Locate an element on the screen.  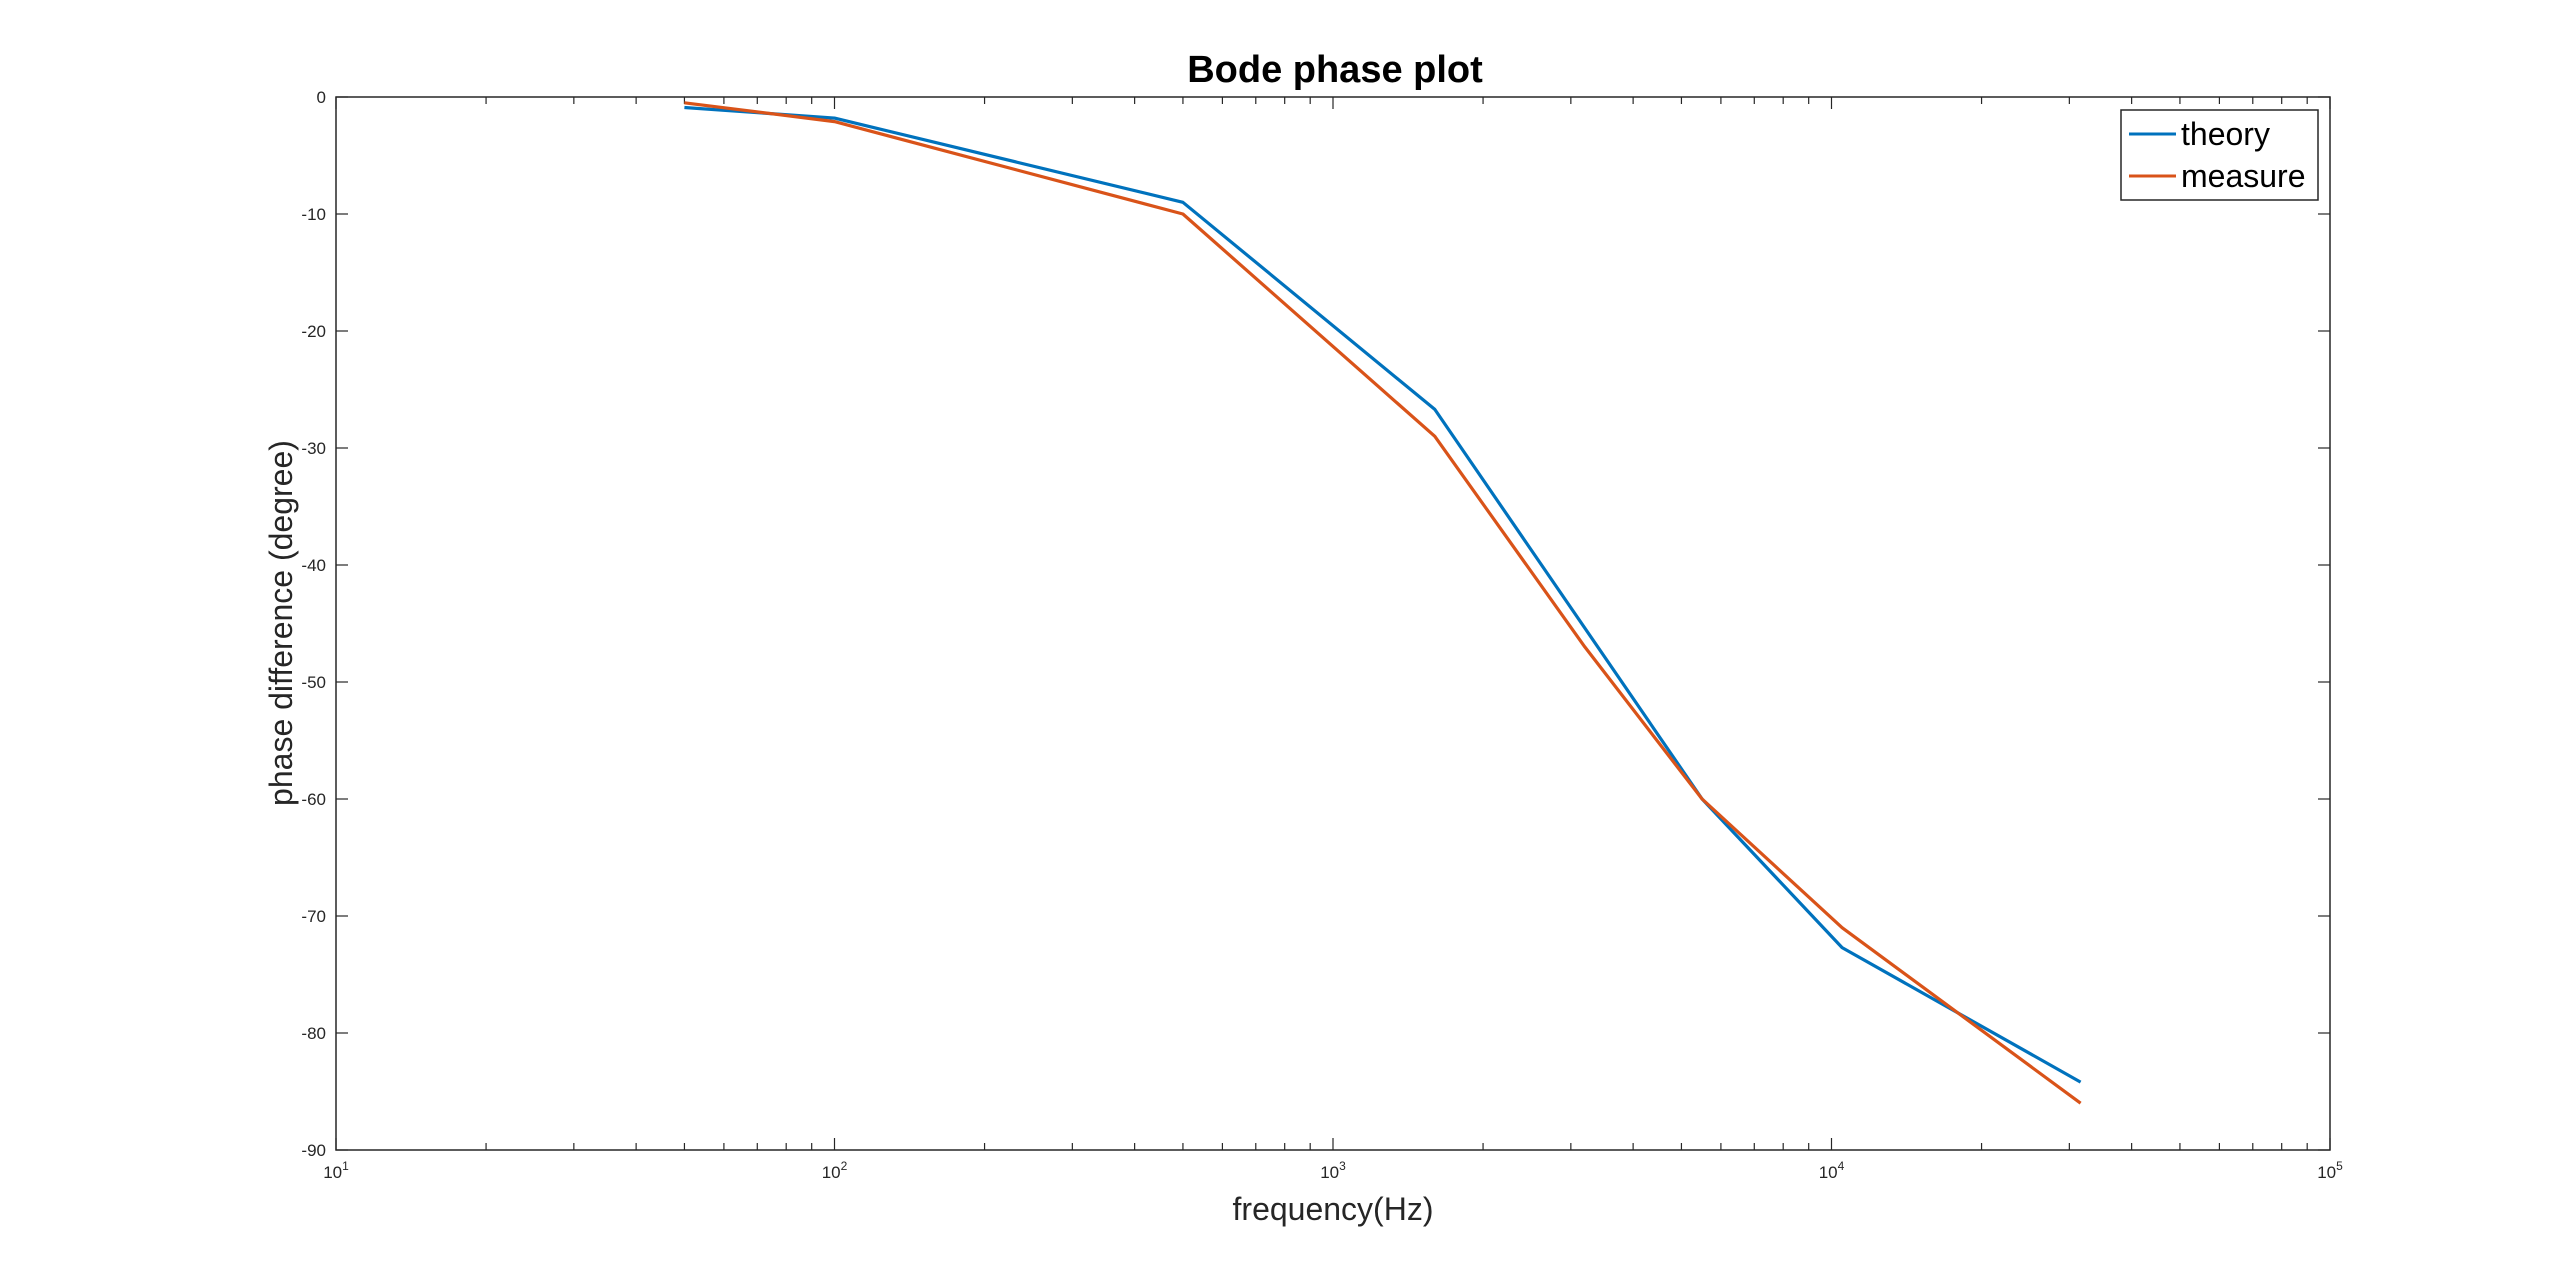
y-tick-label: -30 is located at coordinates (313, 448).